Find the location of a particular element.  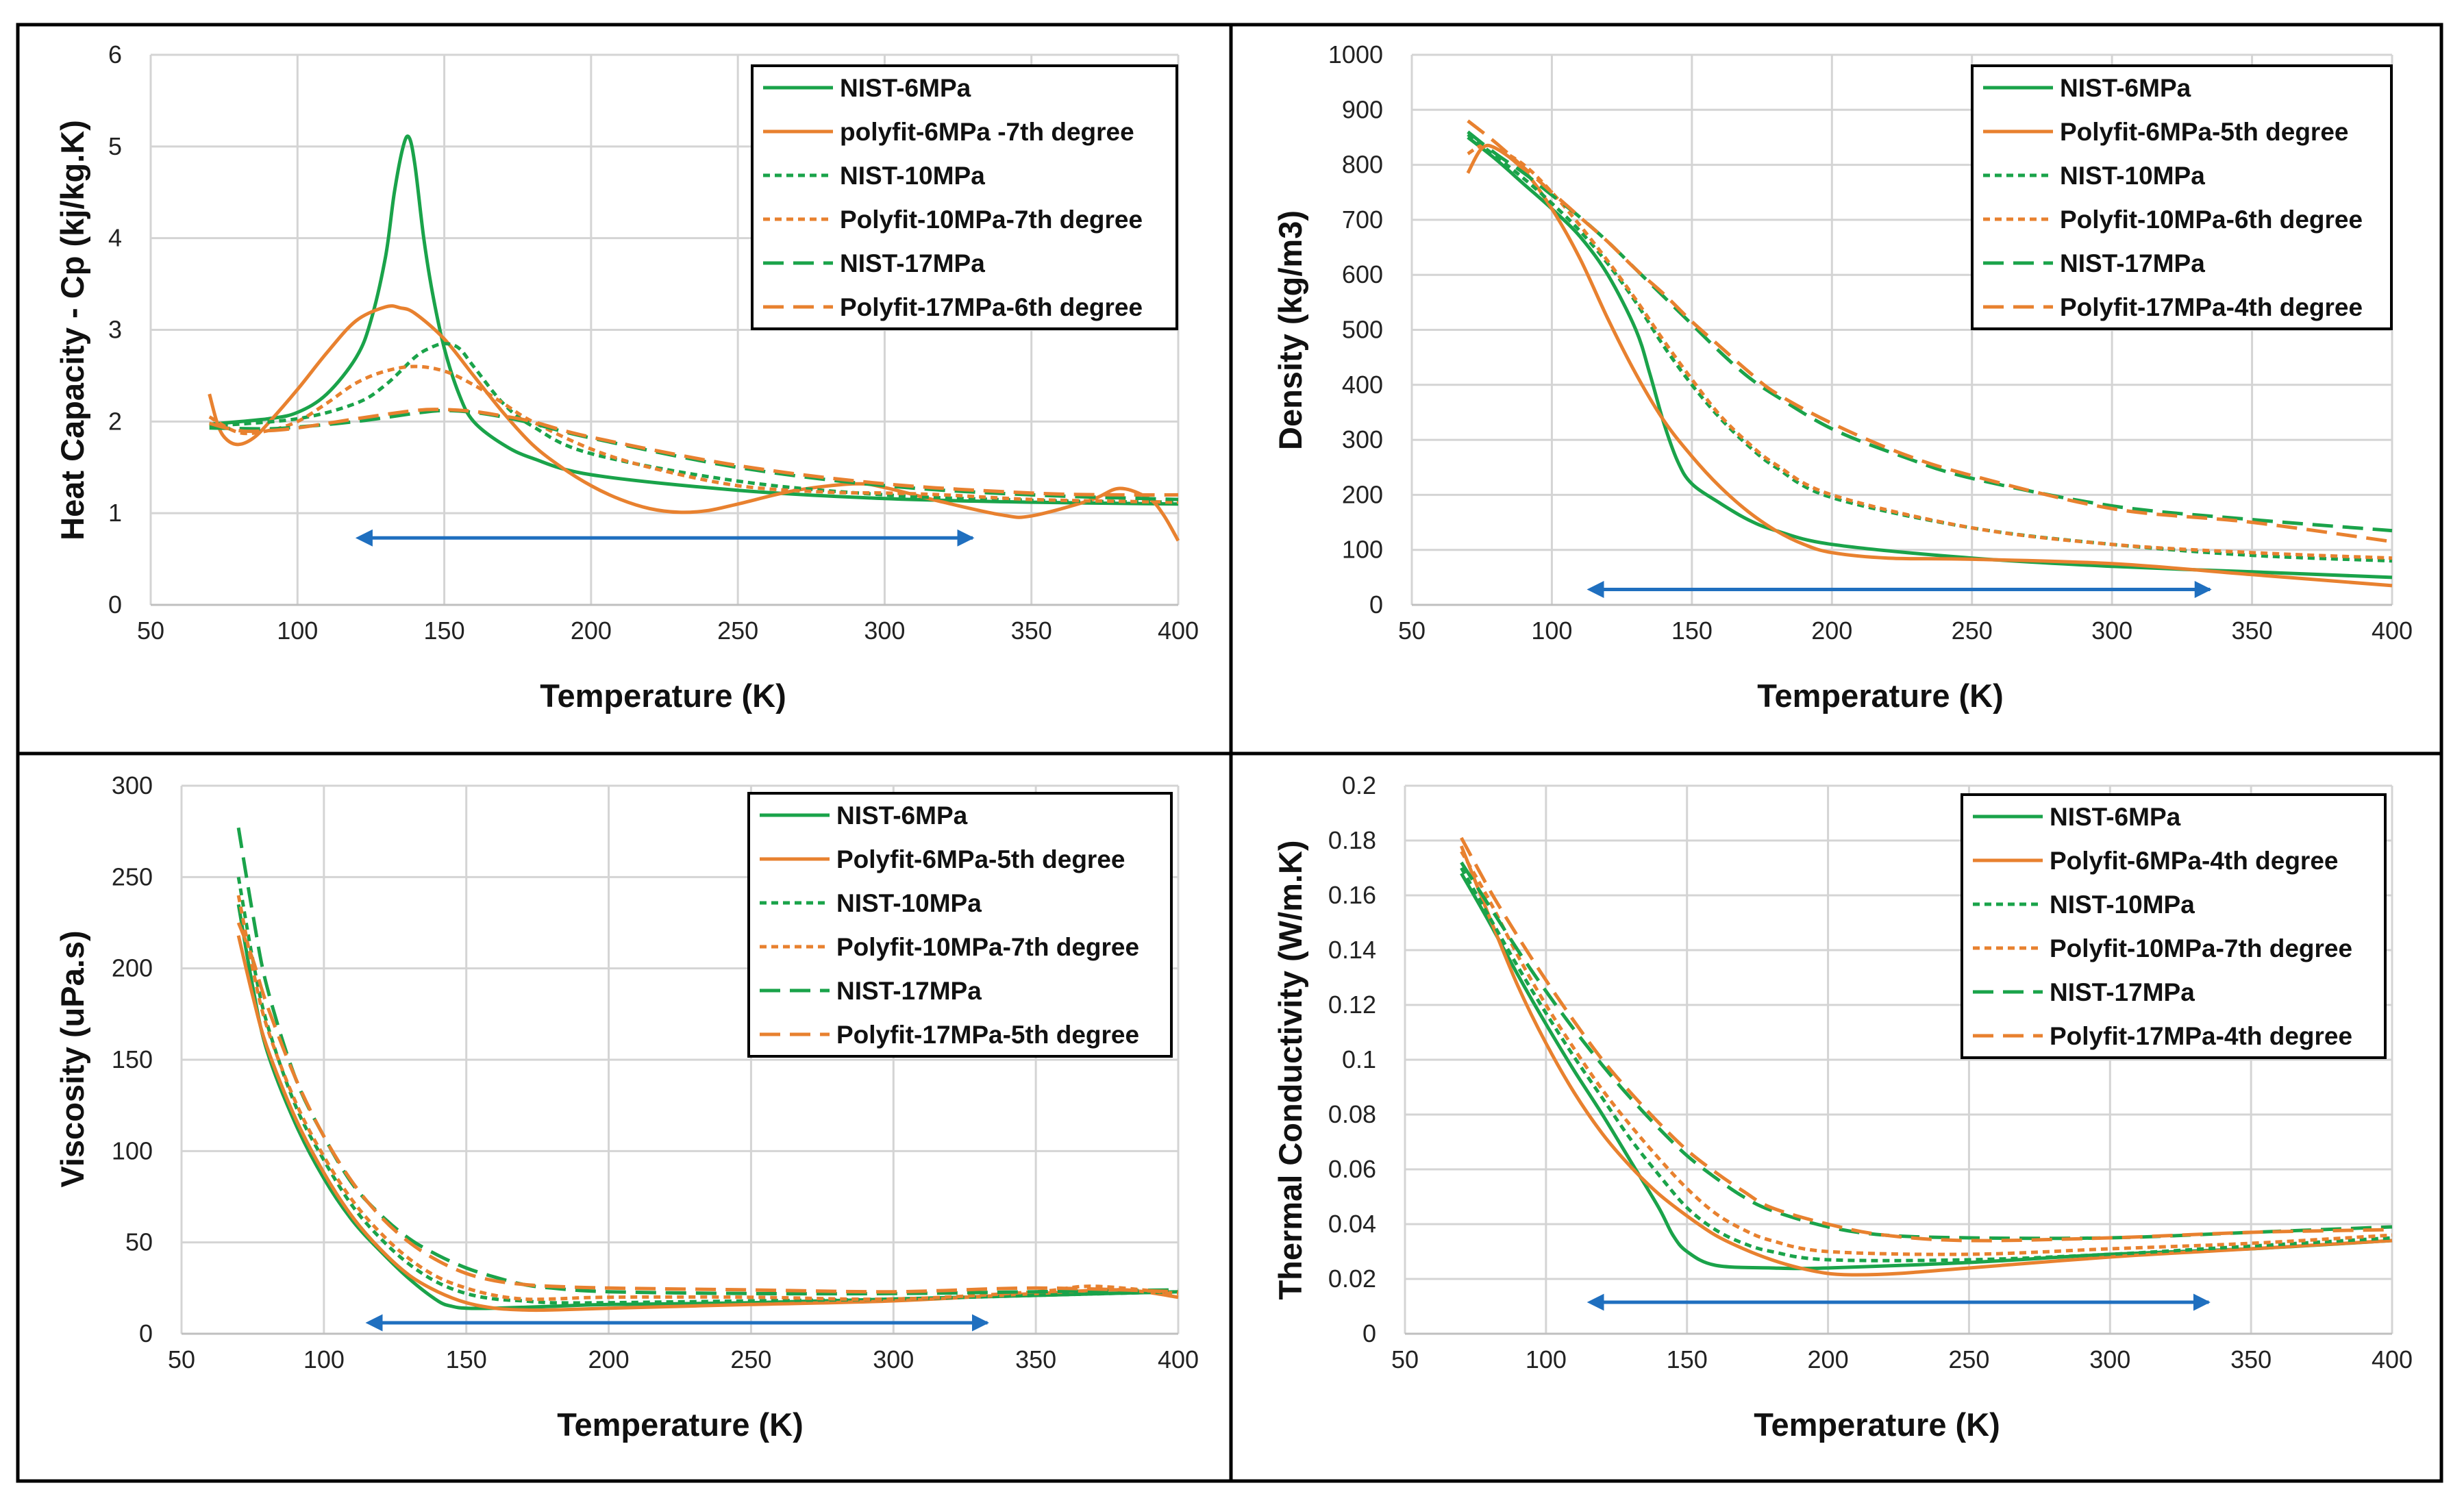

y-tick-label: 800 is located at coordinates (1362, 165).